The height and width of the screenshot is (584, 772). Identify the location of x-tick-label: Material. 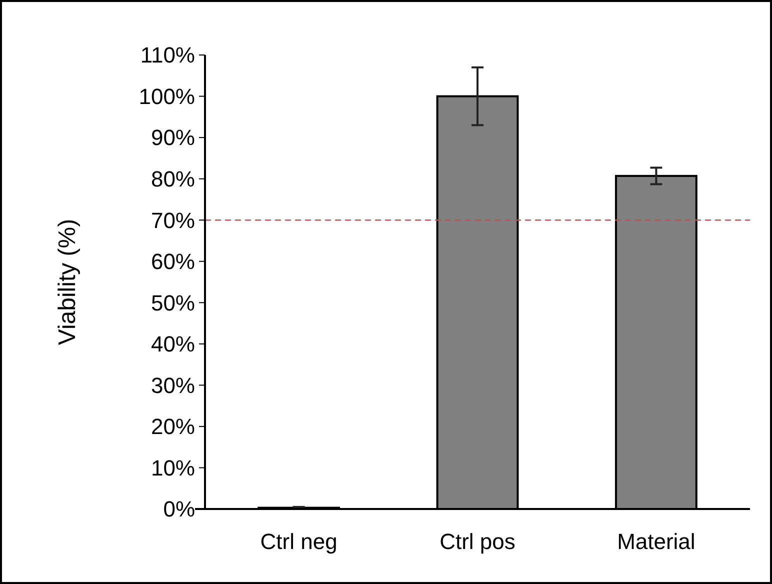
(656, 541).